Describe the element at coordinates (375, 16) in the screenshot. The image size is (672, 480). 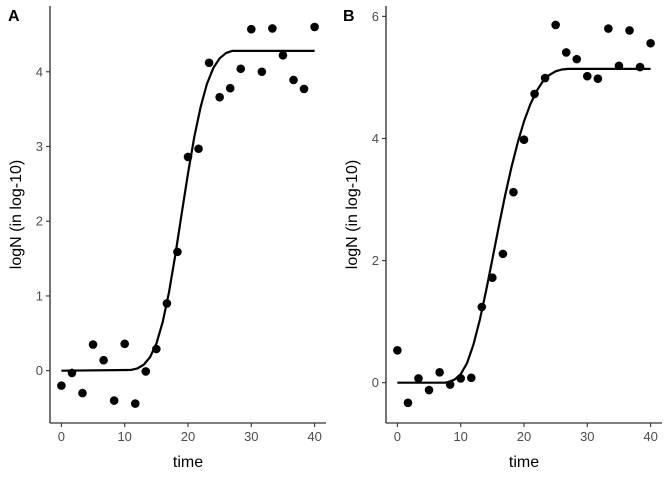
I see `y-tick-label: 6` at that location.